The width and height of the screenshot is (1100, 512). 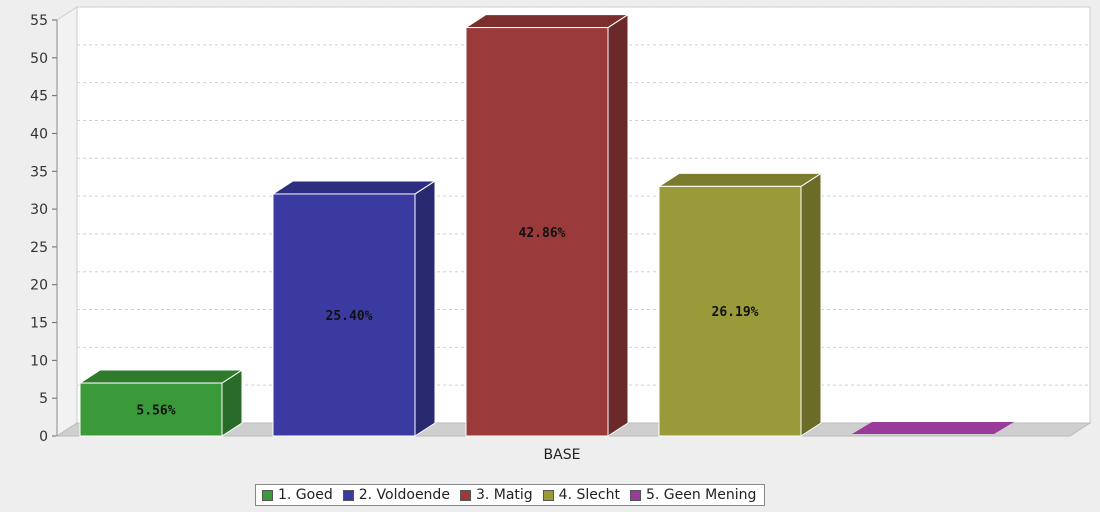 I want to click on data-label: 42.86%, so click(x=542, y=233).